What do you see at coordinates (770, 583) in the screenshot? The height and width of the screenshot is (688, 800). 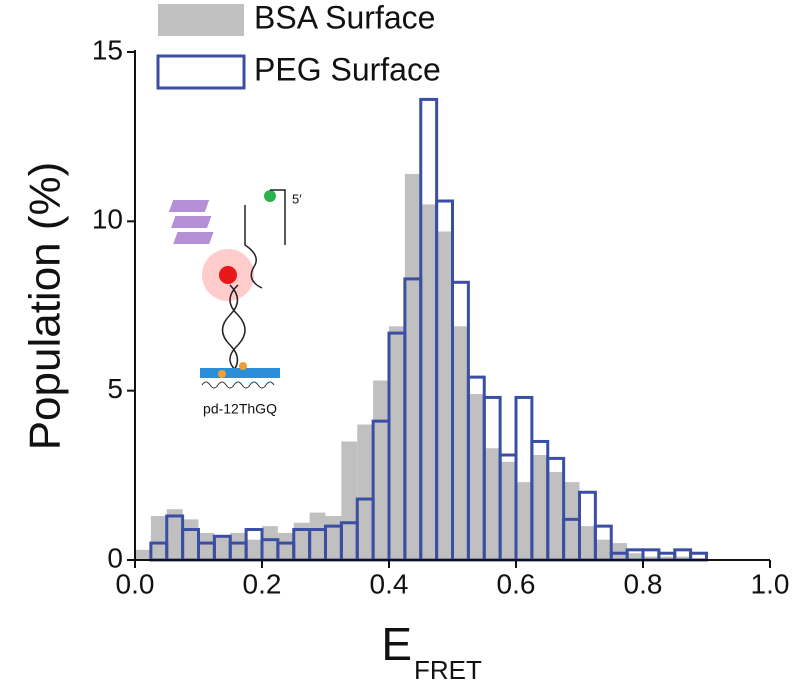 I see `x-tick-label: 1.0` at bounding box center [770, 583].